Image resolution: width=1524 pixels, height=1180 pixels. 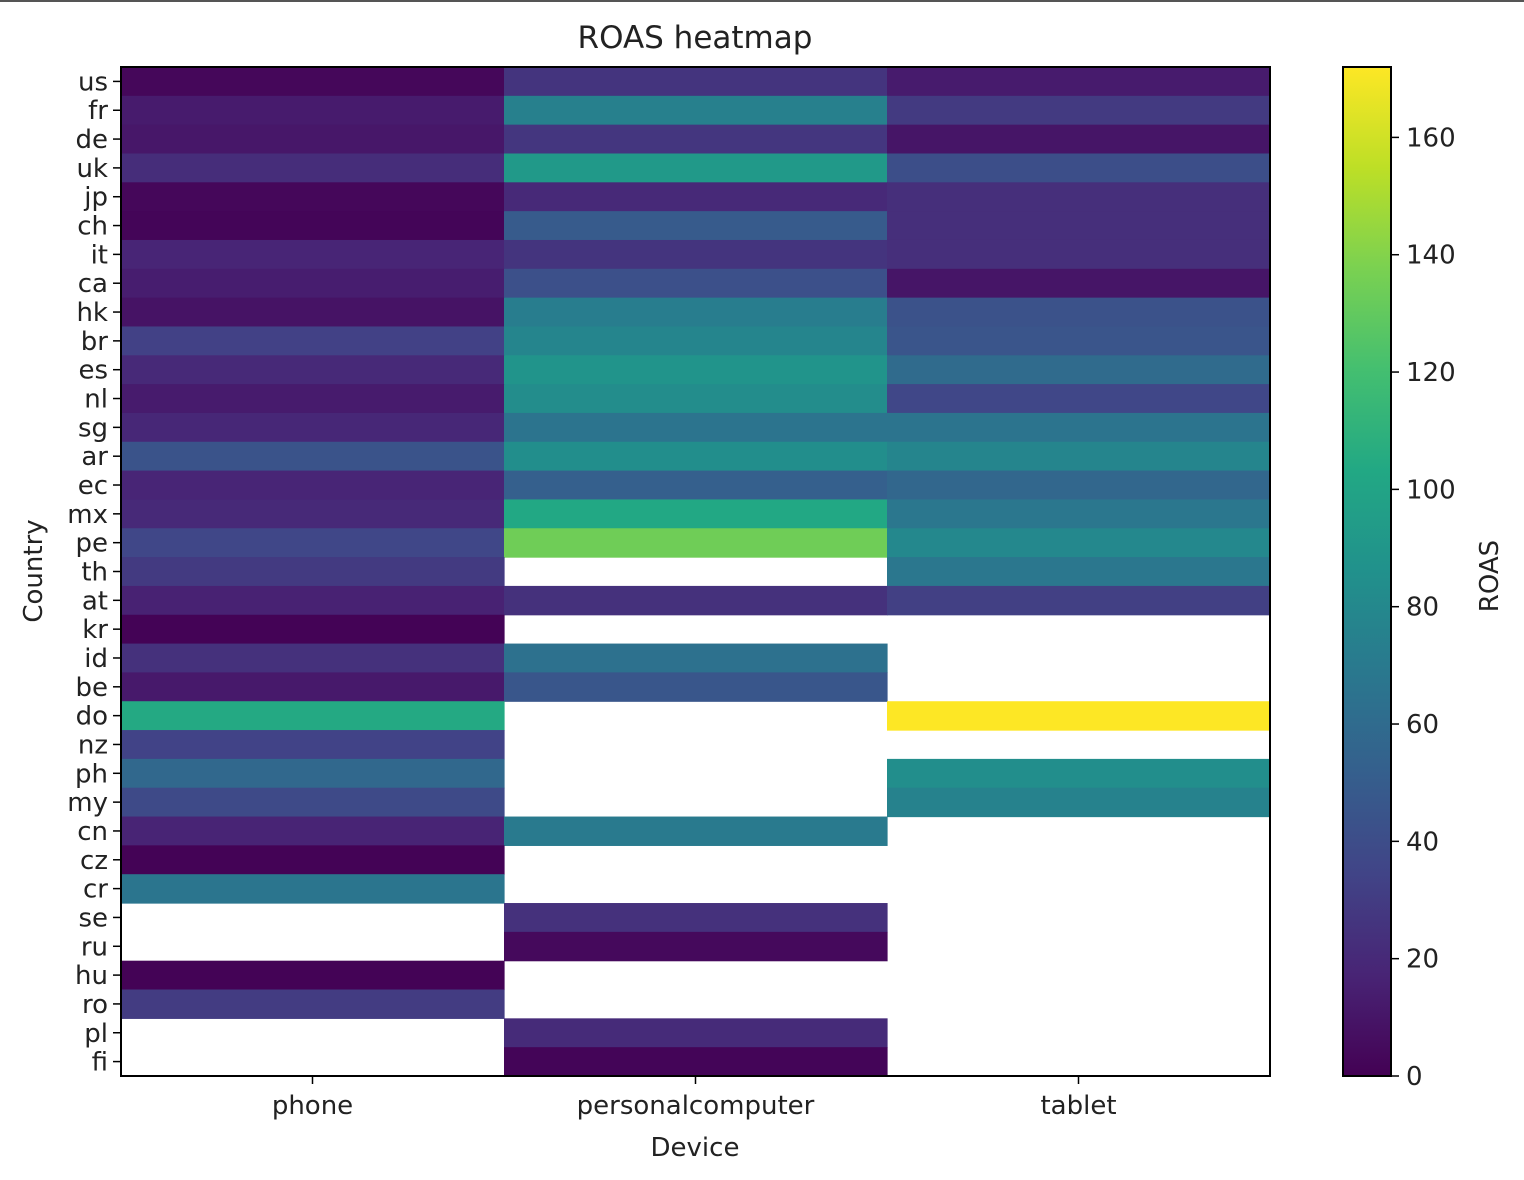 I want to click on heatmap-cell-uk-personalcomputer, so click(x=696, y=168).